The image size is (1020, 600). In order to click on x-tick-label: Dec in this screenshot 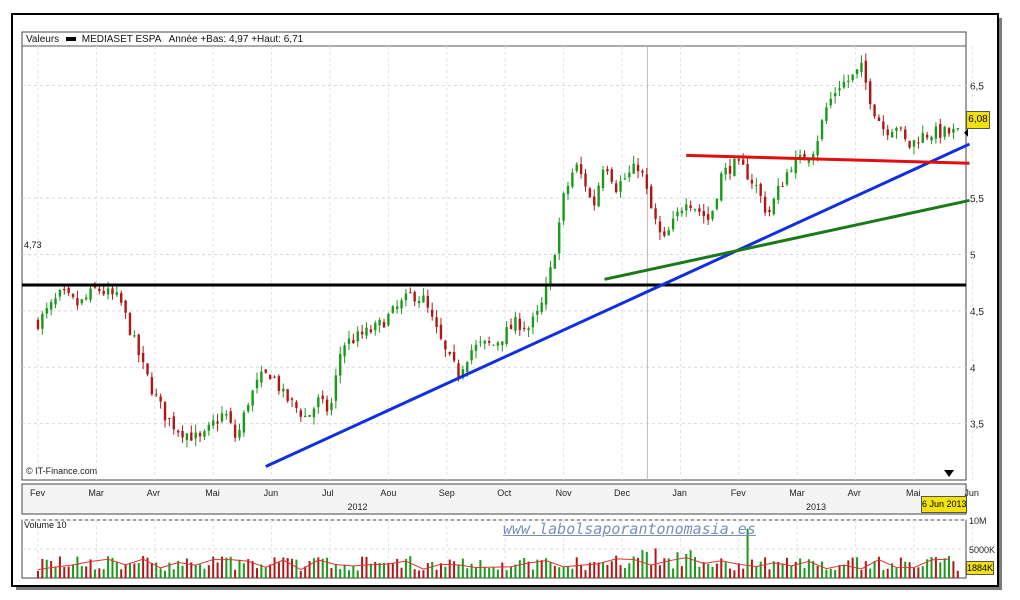, I will do `click(622, 493)`.